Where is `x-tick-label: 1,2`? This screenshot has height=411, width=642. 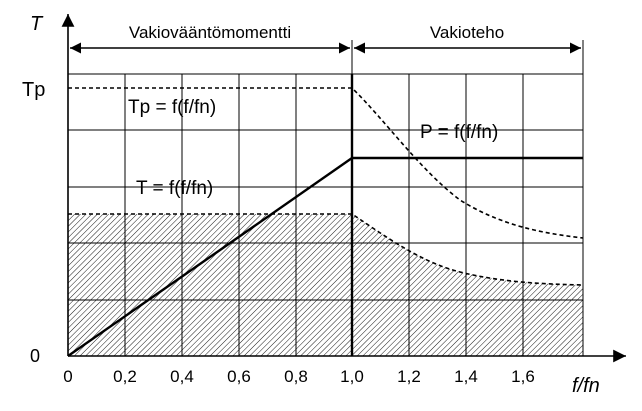 x-tick-label: 1,2 is located at coordinates (409, 376).